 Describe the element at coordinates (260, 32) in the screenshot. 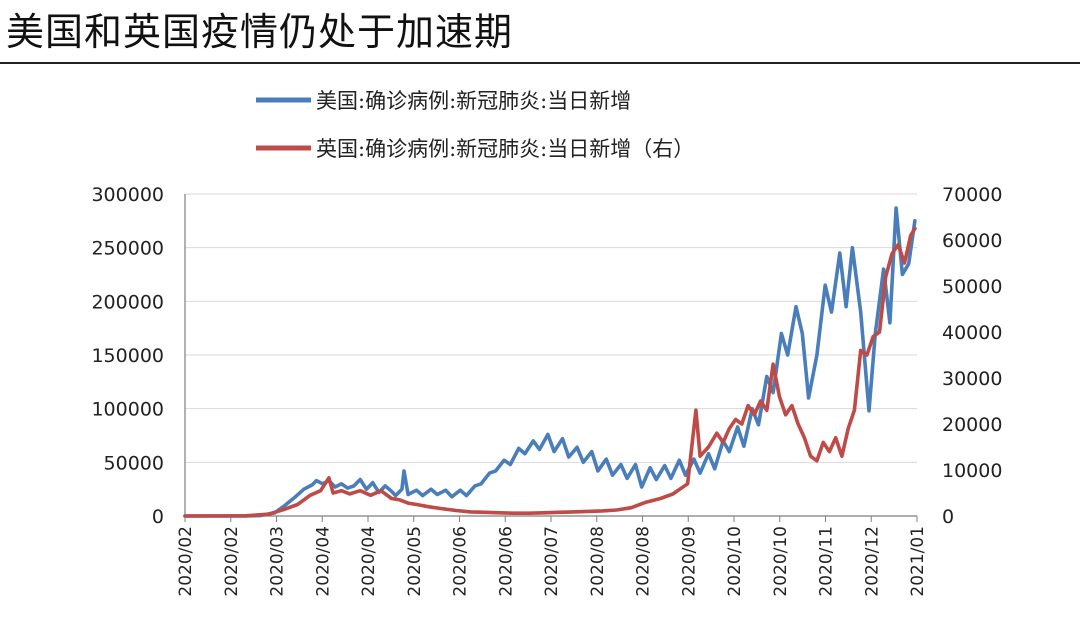

I see `chart-title: 美国和英国疫情仍处于加速期` at that location.